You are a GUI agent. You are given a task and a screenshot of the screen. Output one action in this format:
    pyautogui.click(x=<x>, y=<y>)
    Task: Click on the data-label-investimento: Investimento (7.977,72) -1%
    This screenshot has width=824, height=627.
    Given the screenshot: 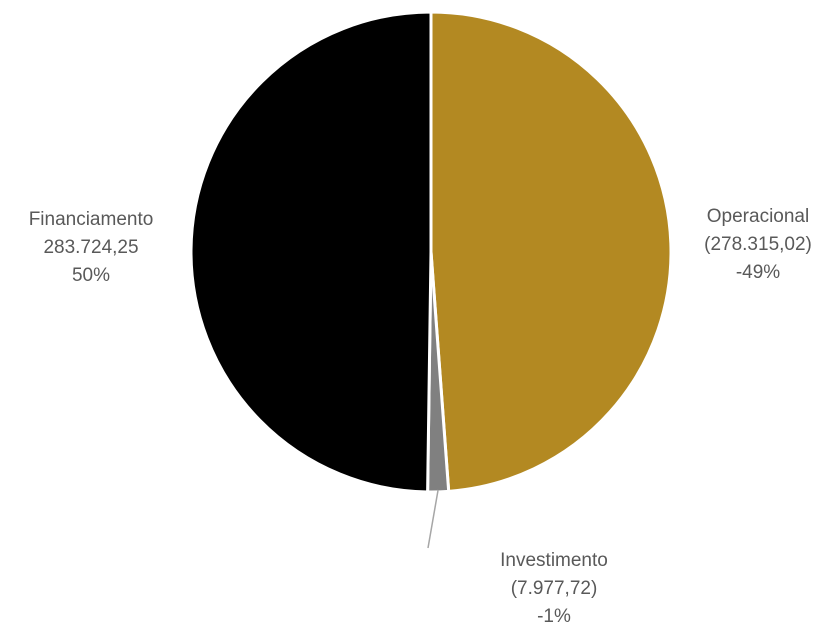 What is the action you would take?
    pyautogui.click(x=554, y=588)
    